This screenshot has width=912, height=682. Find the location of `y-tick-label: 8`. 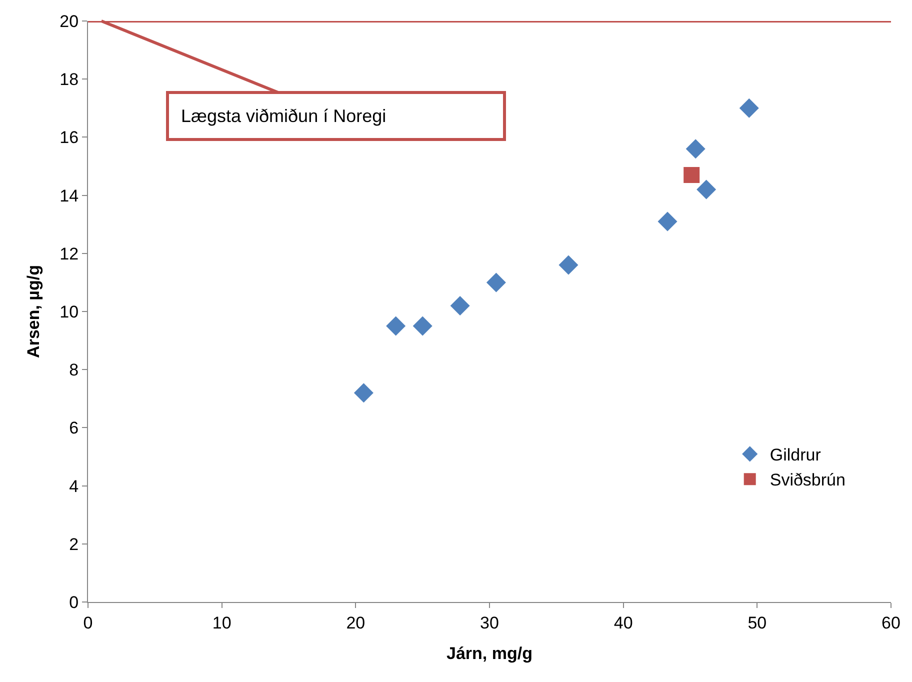

y-tick-label: 8 is located at coordinates (74, 370).